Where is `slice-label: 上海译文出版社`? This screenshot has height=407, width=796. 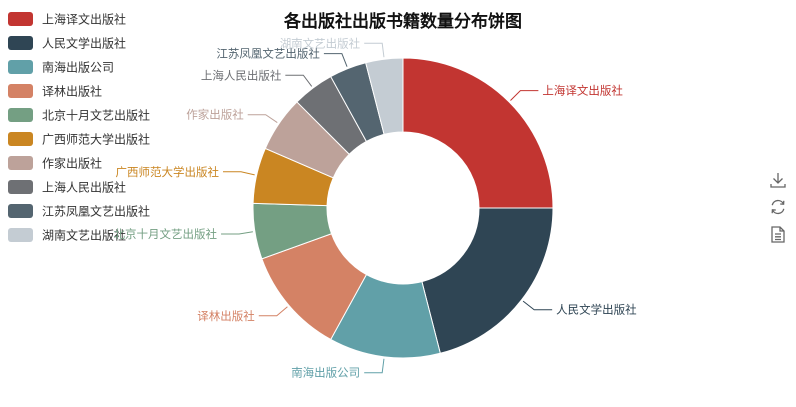
slice-label: 上海译文出版社 is located at coordinates (582, 91).